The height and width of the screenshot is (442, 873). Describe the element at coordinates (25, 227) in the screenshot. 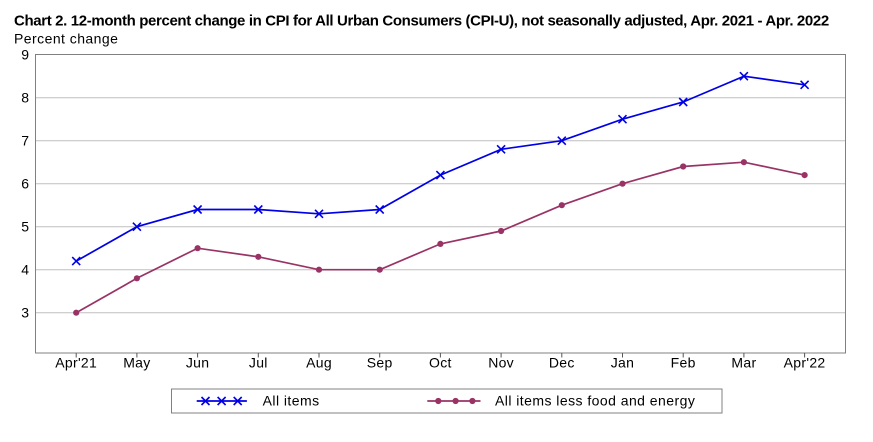

I see `svg-text: 5` at that location.